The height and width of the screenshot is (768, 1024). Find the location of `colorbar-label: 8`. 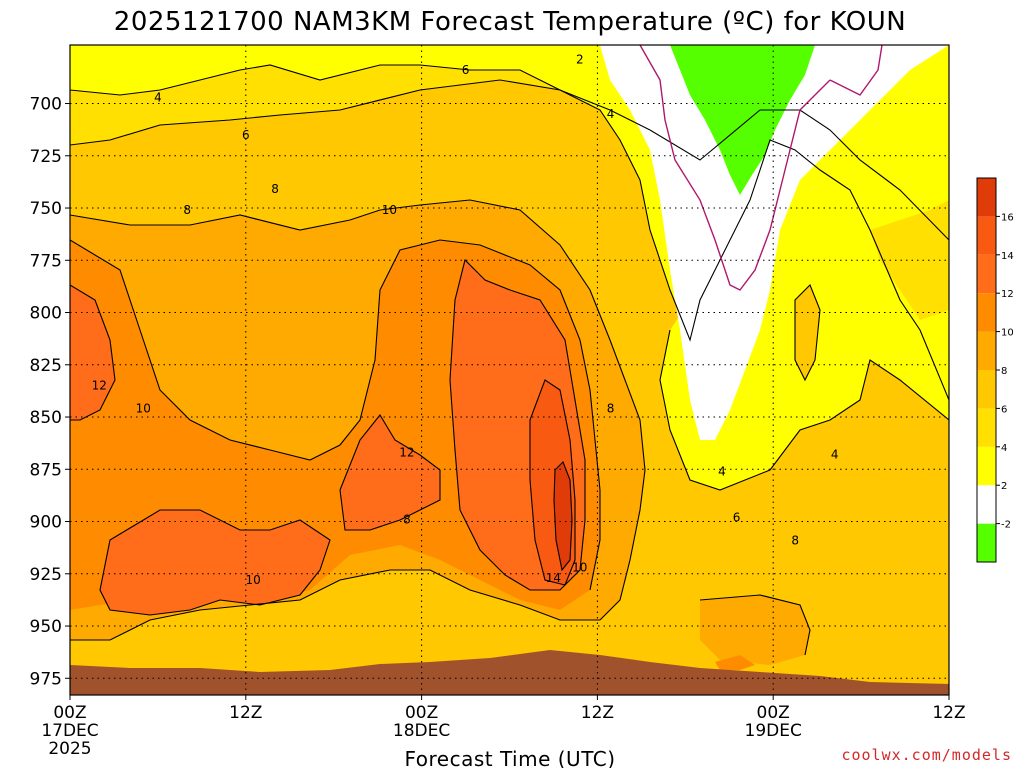

colorbar-label: 8 is located at coordinates (1004, 371).